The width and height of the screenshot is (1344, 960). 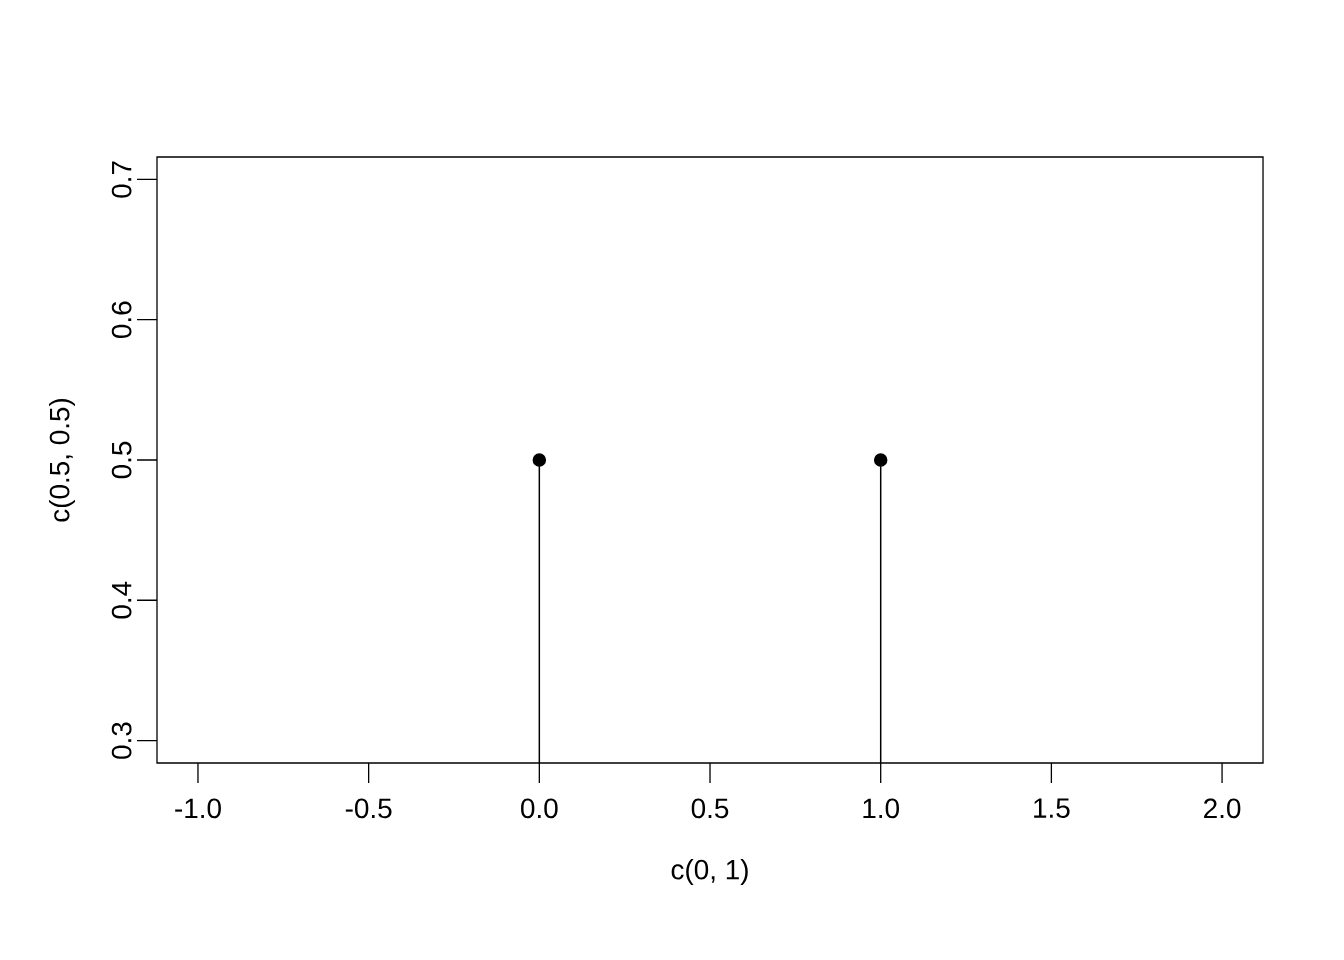 I want to click on y-tick-label: 0.5, so click(x=121, y=460).